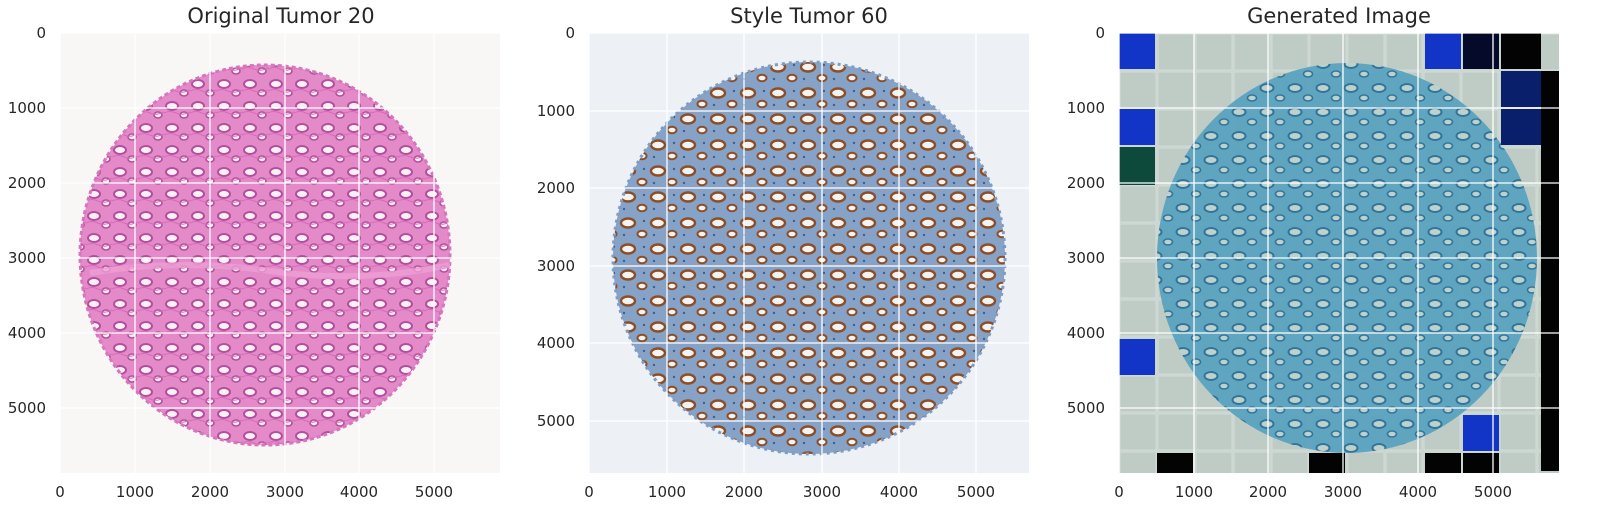  I want to click on panel-title: Original Tumor 20, so click(281, 16).